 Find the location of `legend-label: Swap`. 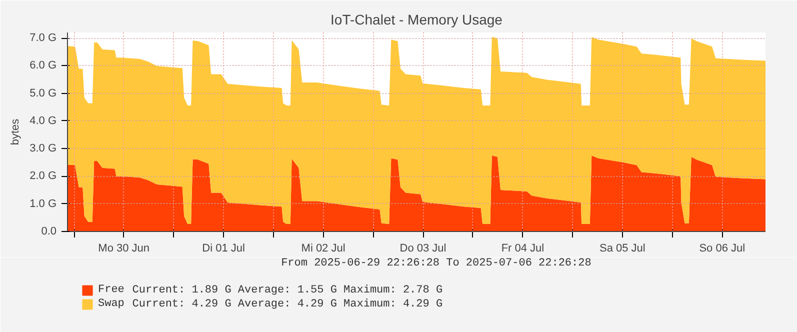

legend-label: Swap is located at coordinates (111, 304).